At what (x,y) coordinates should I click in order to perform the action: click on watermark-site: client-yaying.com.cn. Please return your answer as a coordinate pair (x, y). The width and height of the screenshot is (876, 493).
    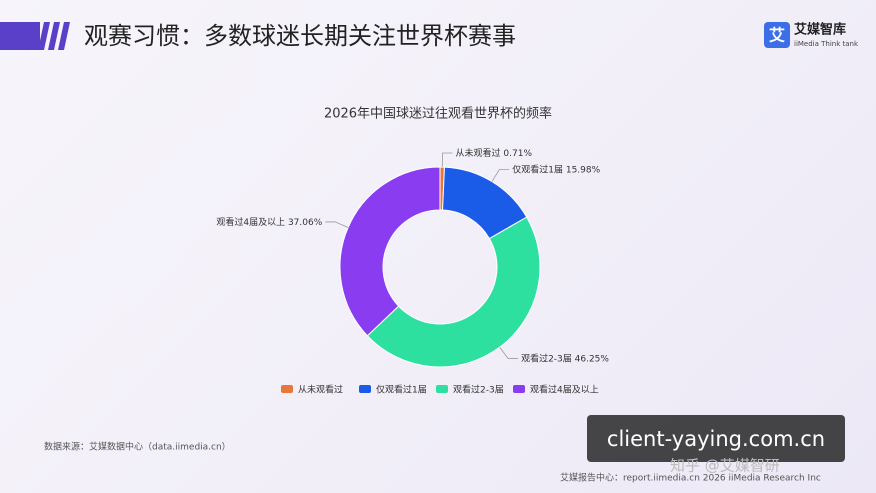
    Looking at the image, I should click on (716, 439).